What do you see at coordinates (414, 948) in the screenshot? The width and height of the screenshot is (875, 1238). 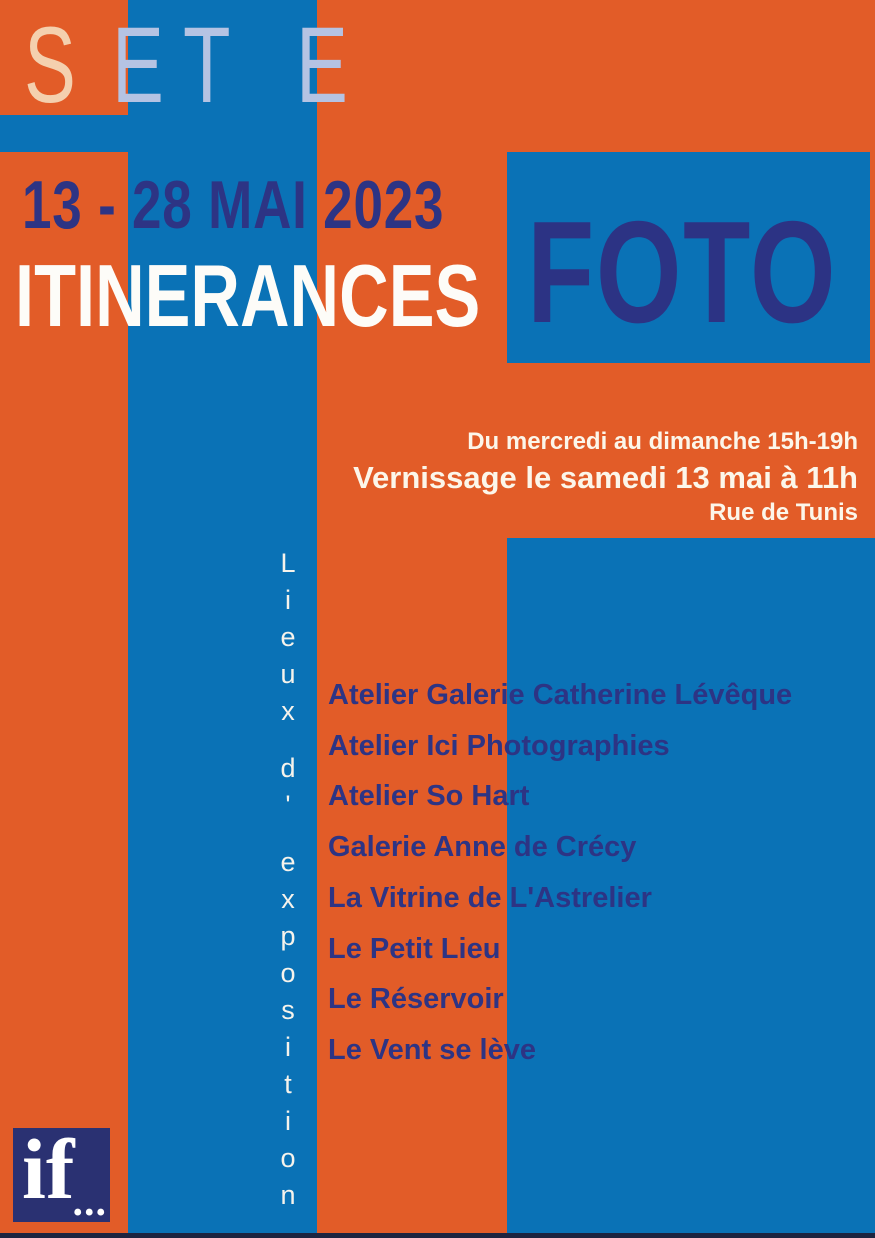 I see `venue-item: Le Petit Lieu` at bounding box center [414, 948].